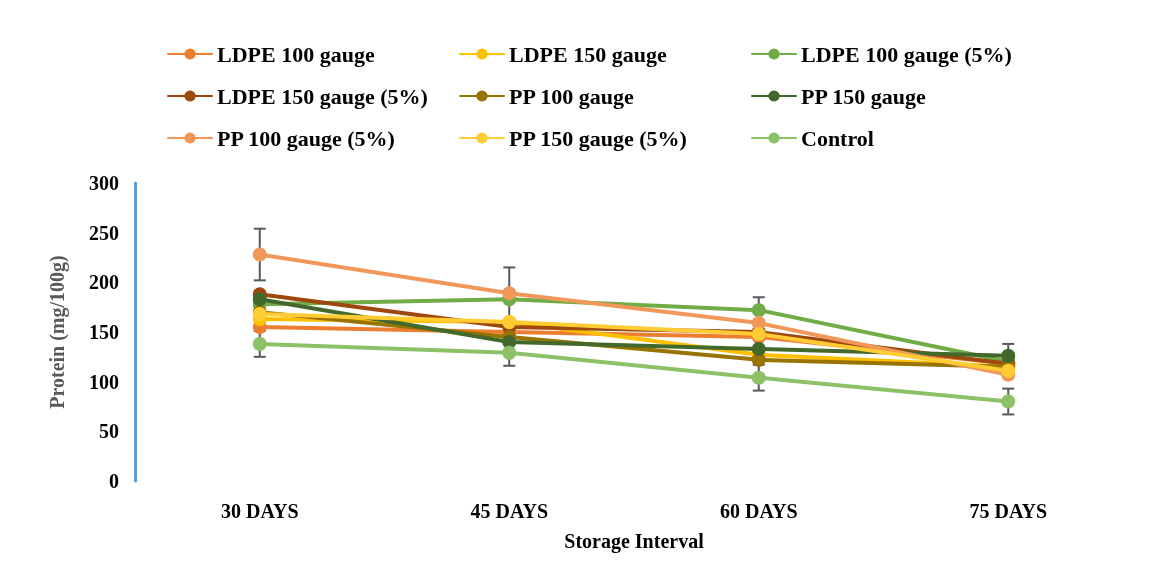 The image size is (1173, 583). Describe the element at coordinates (1008, 511) in the screenshot. I see `x-tick-label: 75 DAYS` at that location.